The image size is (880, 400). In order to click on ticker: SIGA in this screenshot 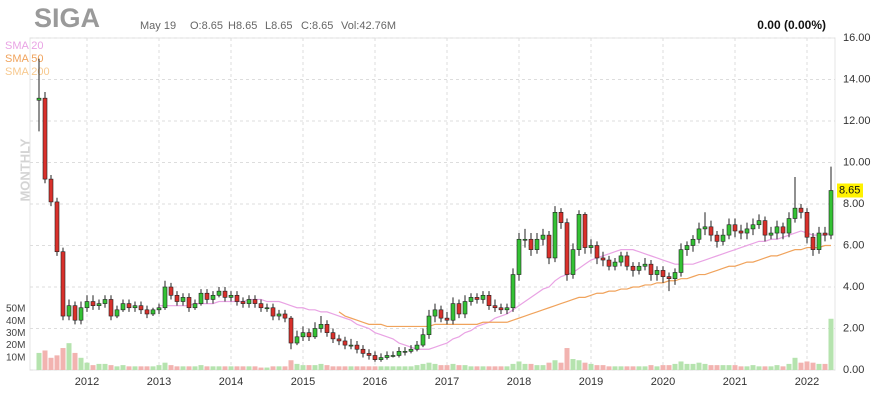, I will do `click(67, 18)`.